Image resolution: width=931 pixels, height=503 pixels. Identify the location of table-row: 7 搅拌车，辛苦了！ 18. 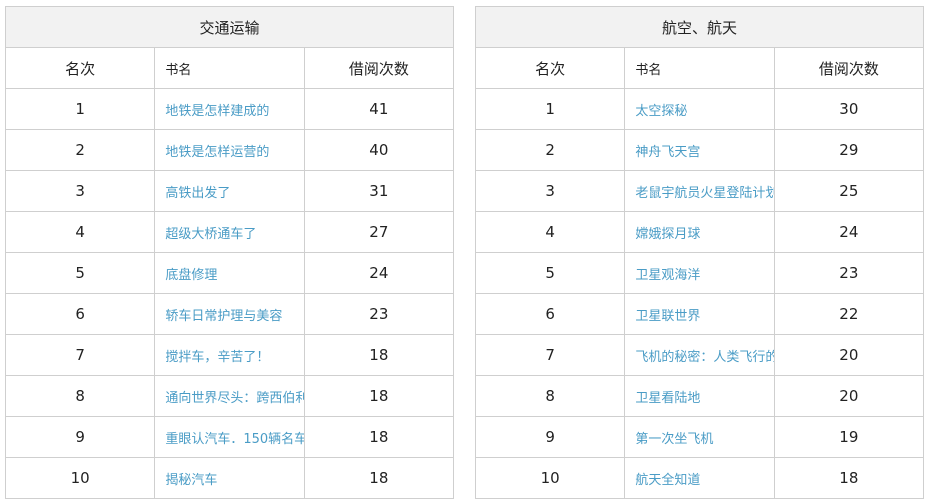
(229, 355).